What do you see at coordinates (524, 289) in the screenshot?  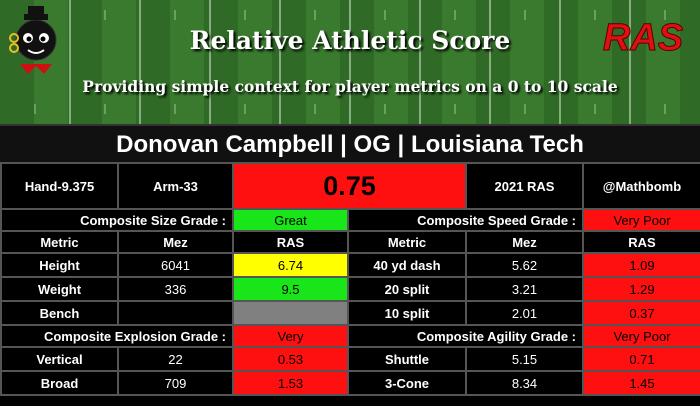 I see `metric-mez: 3.21` at bounding box center [524, 289].